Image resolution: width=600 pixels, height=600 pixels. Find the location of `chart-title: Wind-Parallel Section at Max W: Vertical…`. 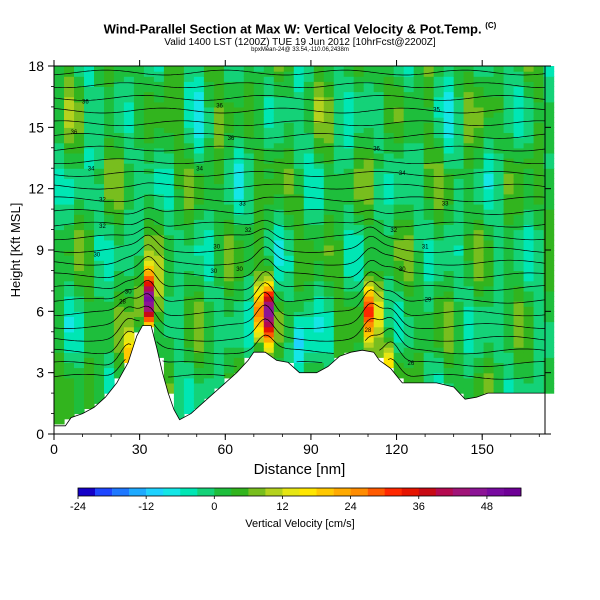

chart-title: Wind-Parallel Section at Max W: Vertical… is located at coordinates (300, 29).